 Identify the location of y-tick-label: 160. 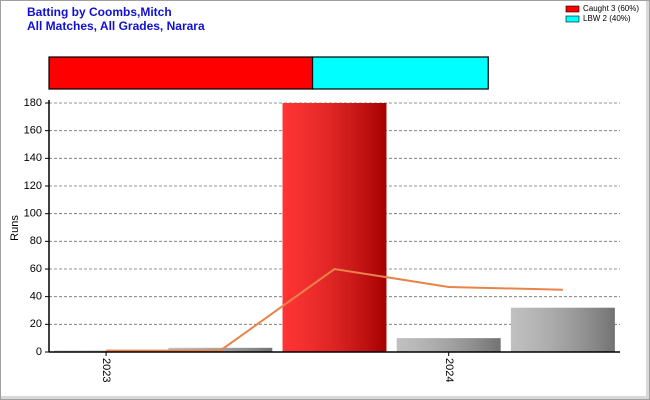
(33, 131).